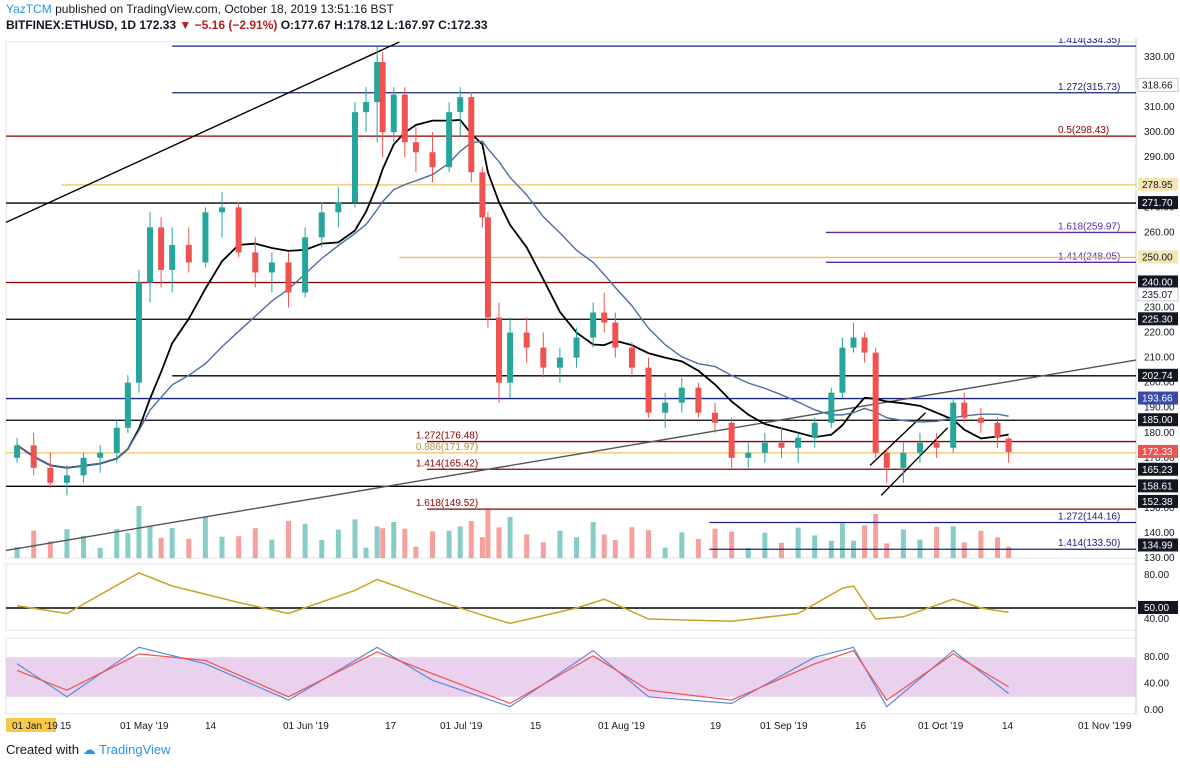  I want to click on x-tick-label: 17, so click(391, 726).